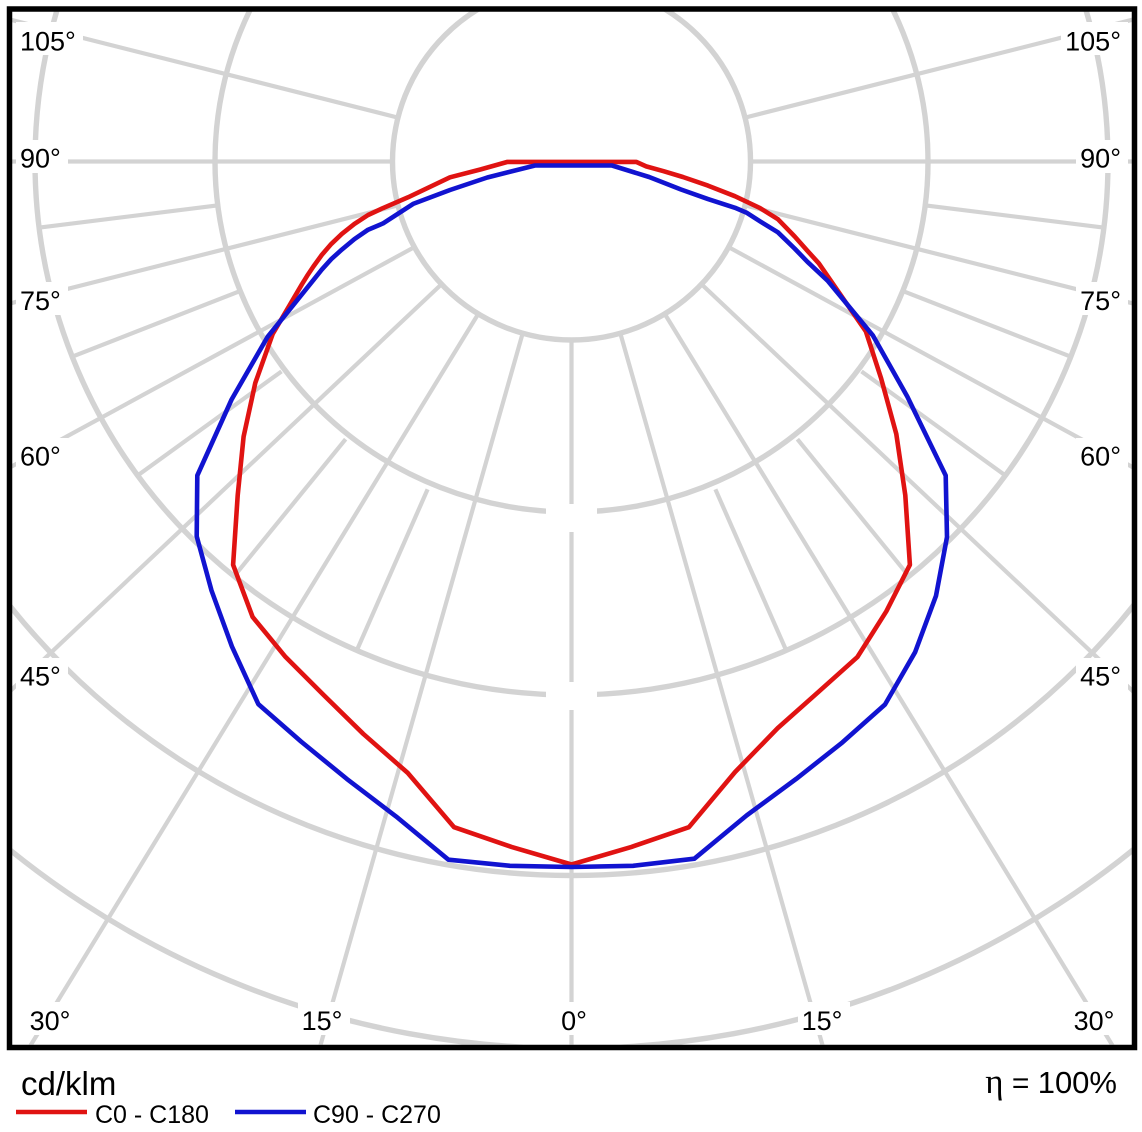 Image resolution: width=1142 pixels, height=1132 pixels. What do you see at coordinates (574, 1021) in the screenshot?
I see `svg-text: 0°` at bounding box center [574, 1021].